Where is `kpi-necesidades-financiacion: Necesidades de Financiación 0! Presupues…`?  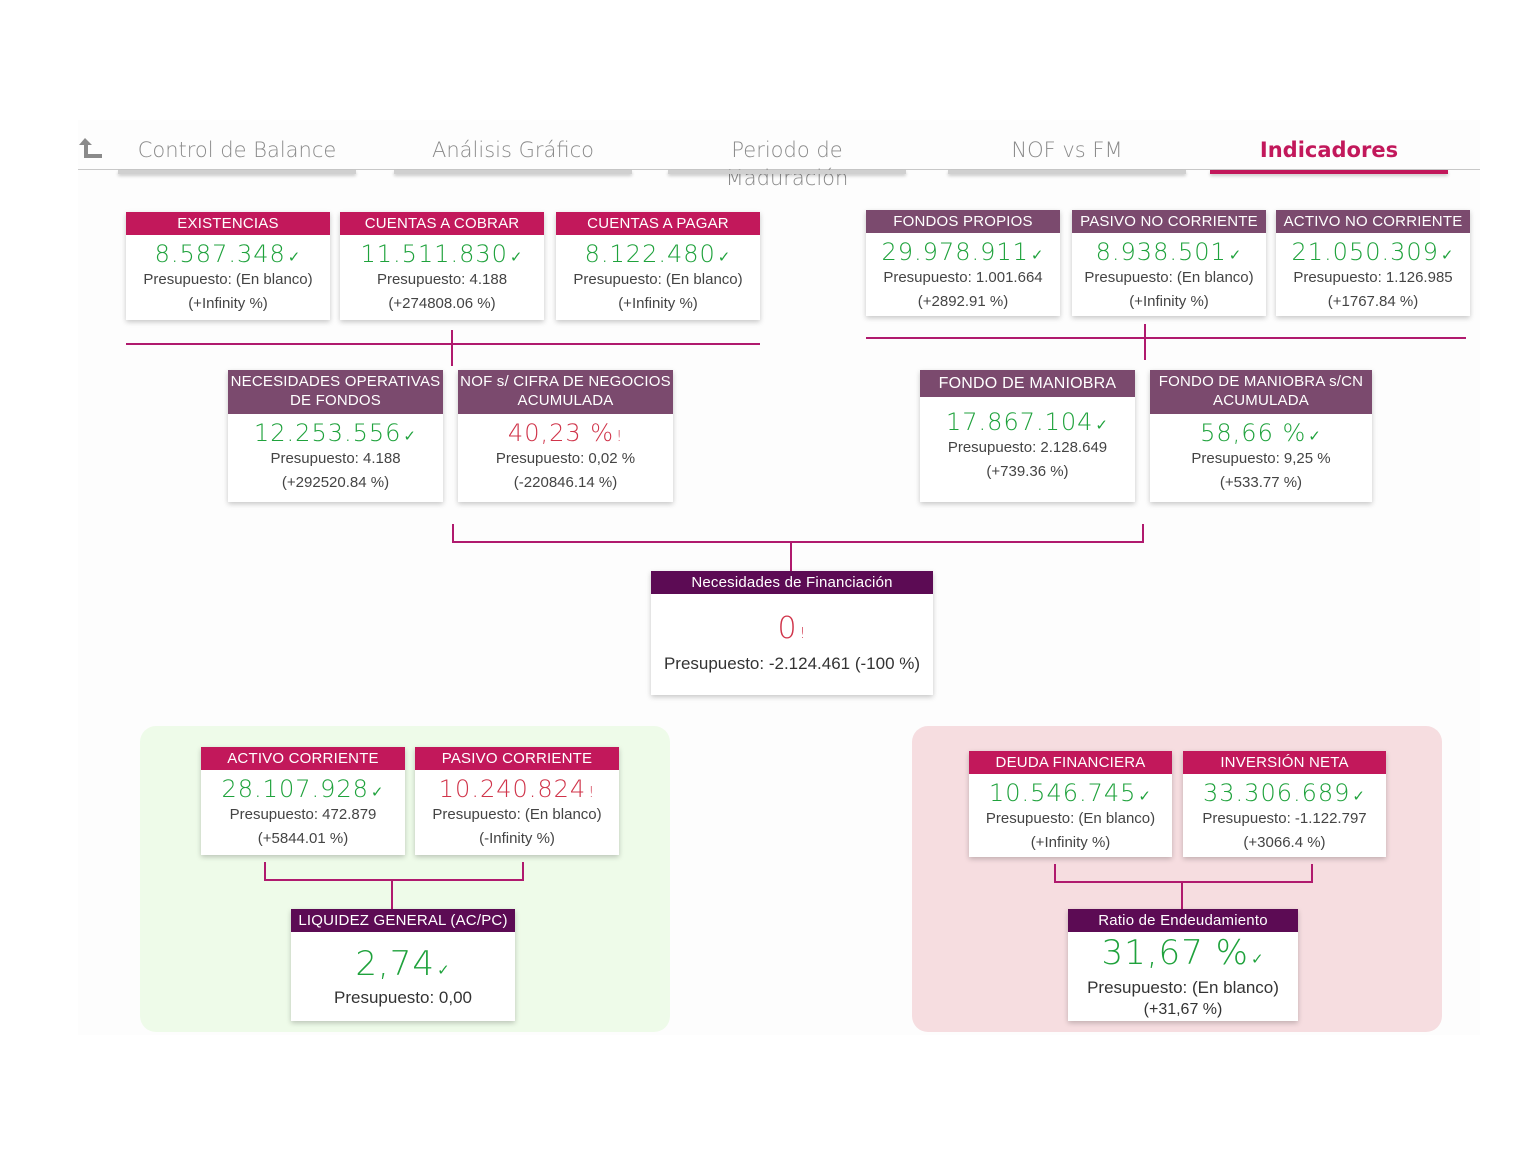 kpi-necesidades-financiacion: Necesidades de Financiación 0! Presupues… is located at coordinates (792, 633).